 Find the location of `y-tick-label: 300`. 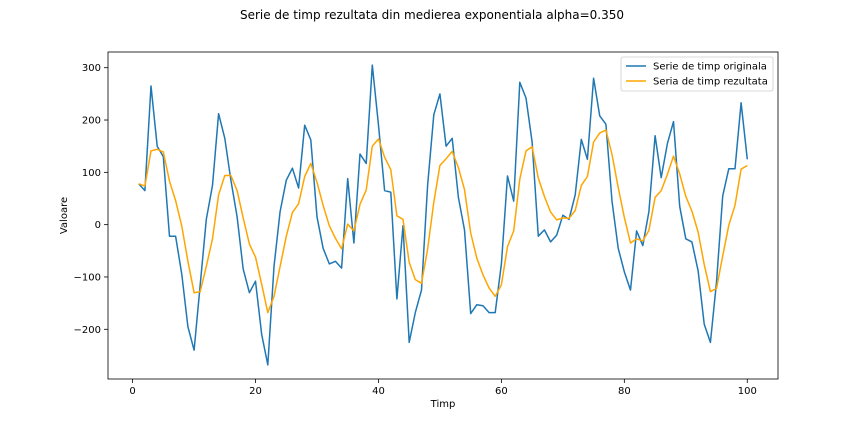

y-tick-label: 300 is located at coordinates (91, 68).